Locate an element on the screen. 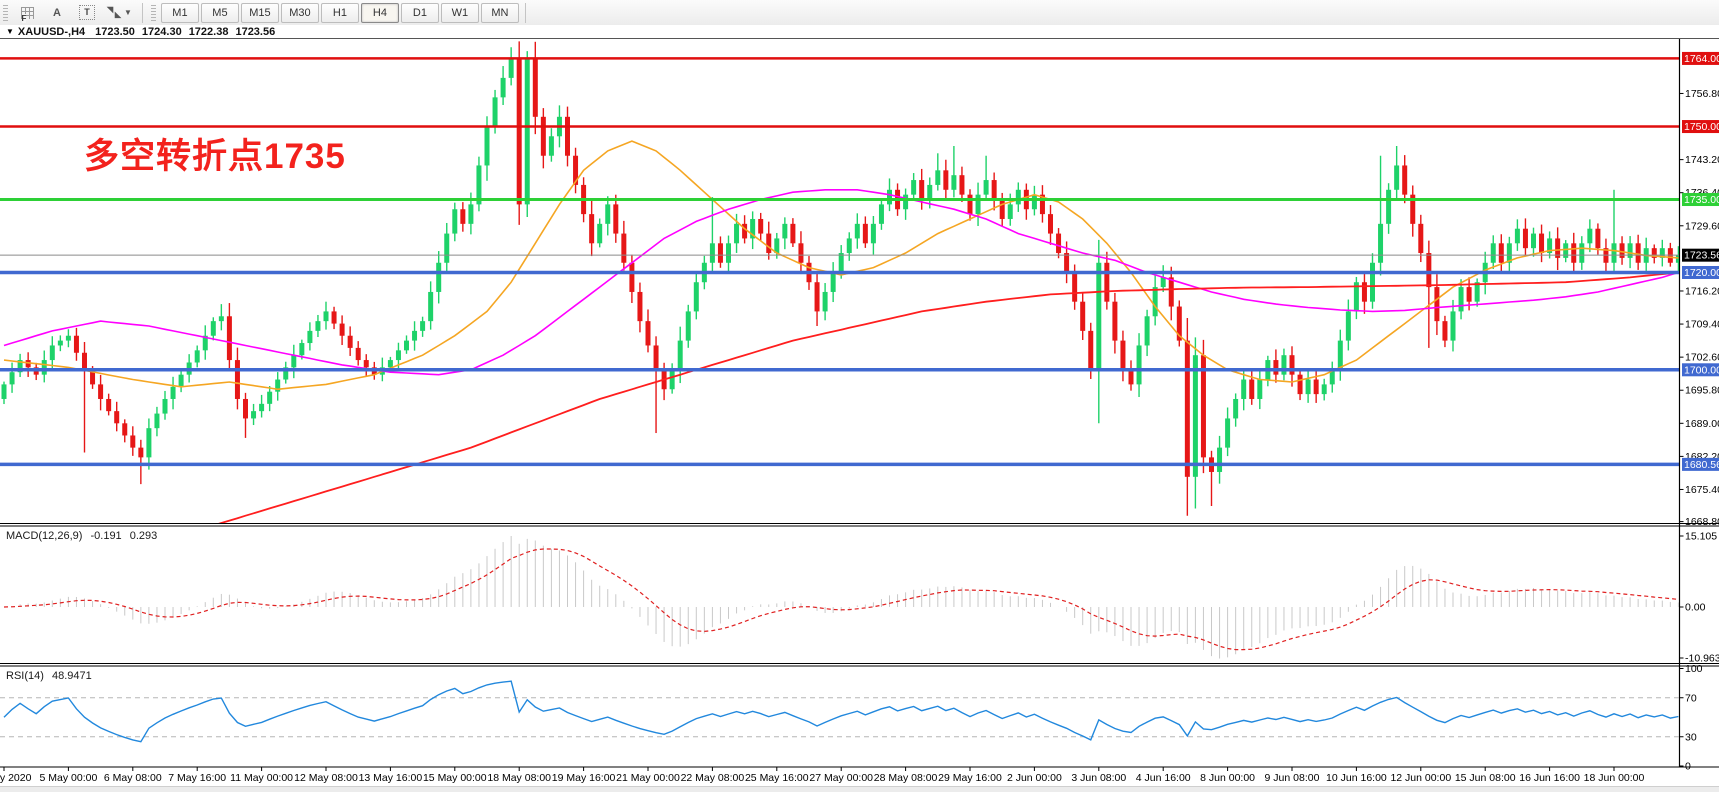  timeframe-d1: D1 is located at coordinates (419, 12).